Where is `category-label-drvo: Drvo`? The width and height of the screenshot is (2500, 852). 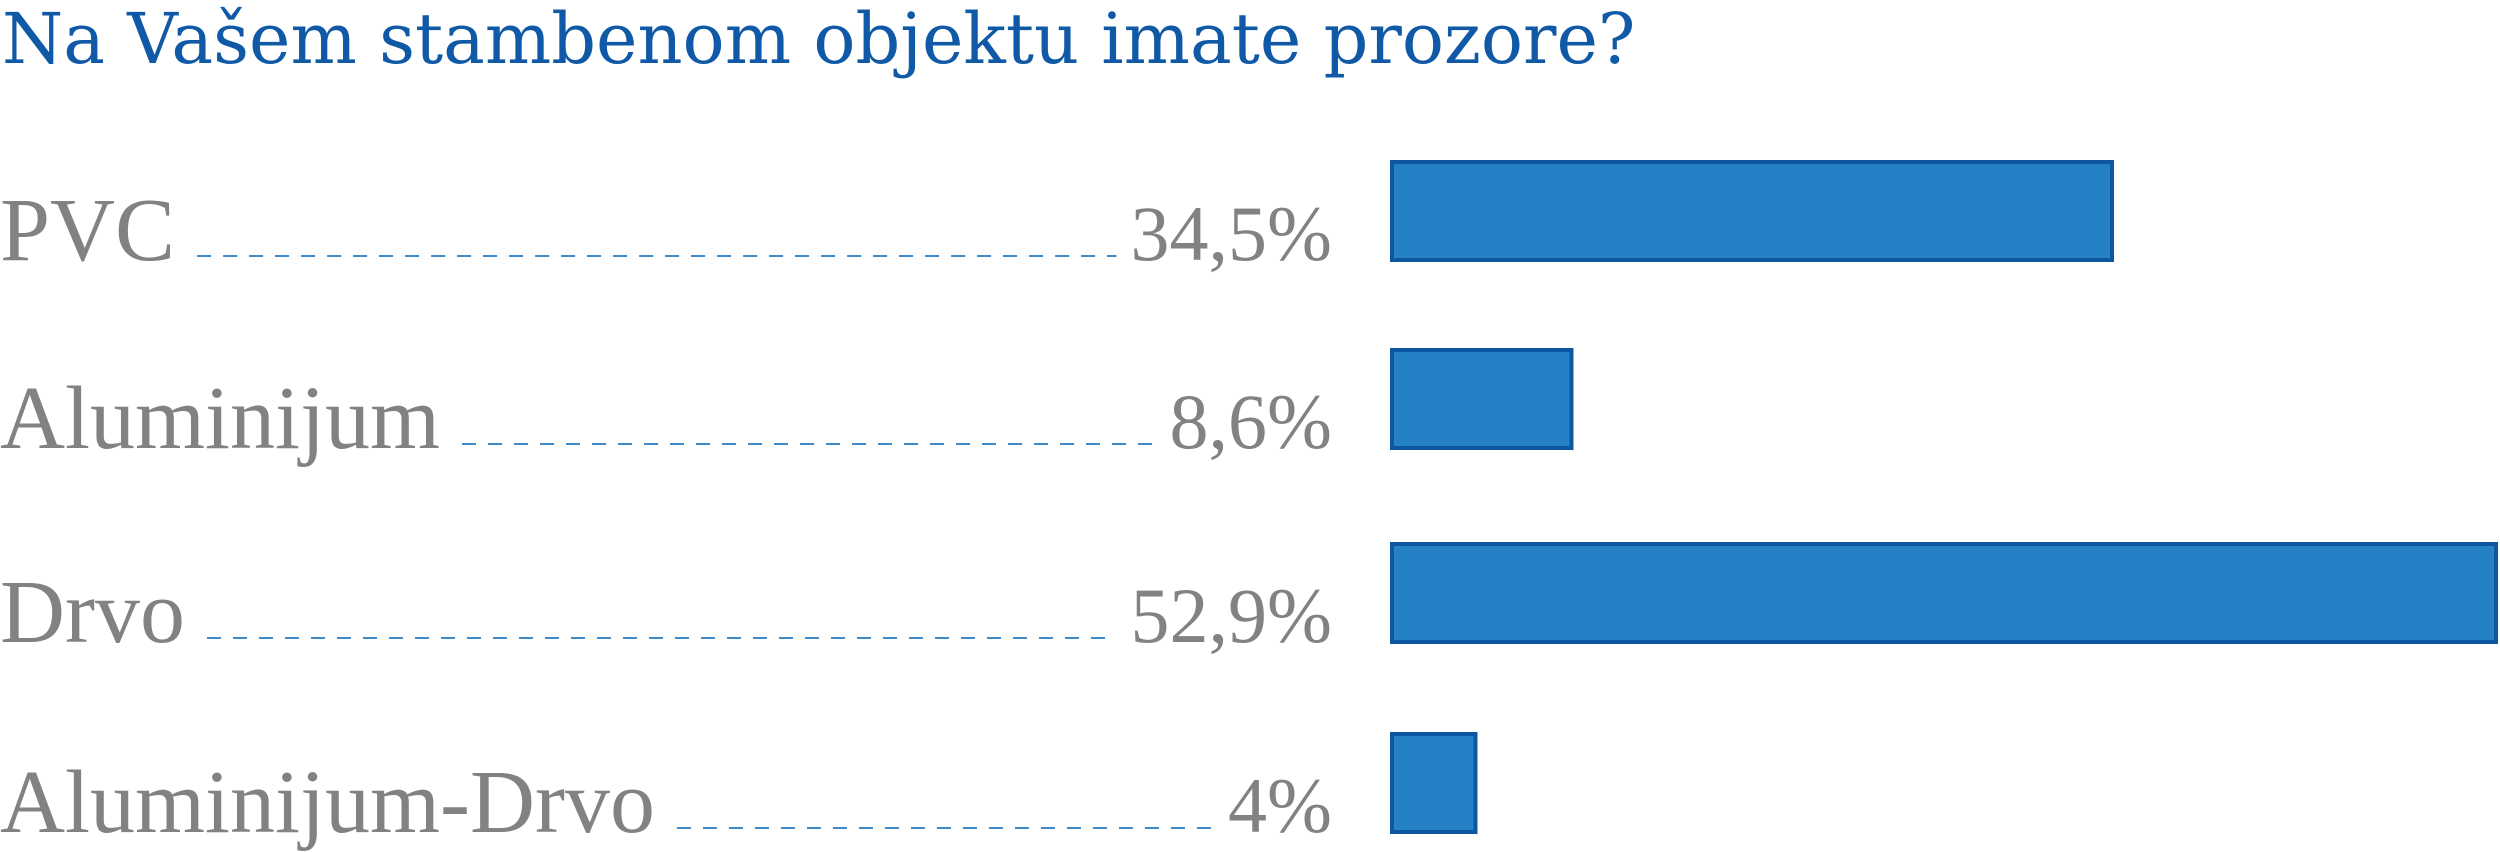
category-label-drvo: Drvo is located at coordinates (92, 612).